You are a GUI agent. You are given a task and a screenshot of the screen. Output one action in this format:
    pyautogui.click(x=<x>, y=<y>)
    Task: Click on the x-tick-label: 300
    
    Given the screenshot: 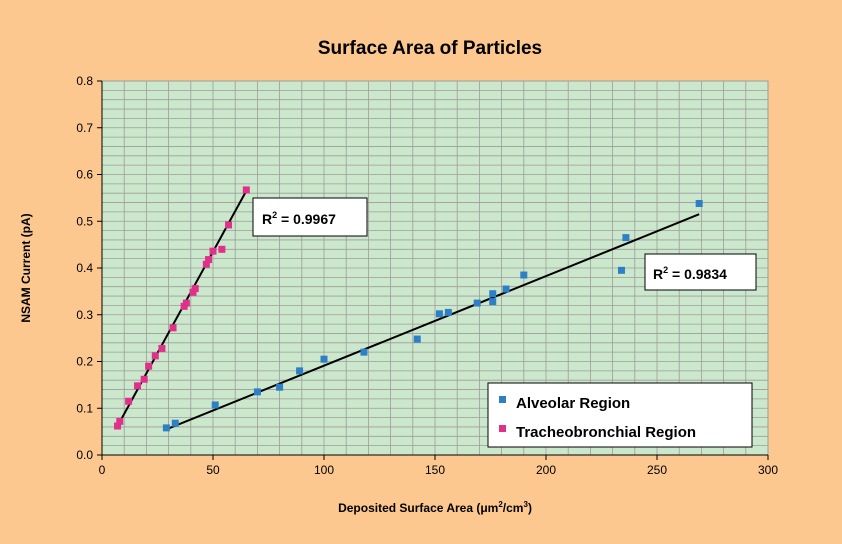 What is the action you would take?
    pyautogui.click(x=768, y=470)
    